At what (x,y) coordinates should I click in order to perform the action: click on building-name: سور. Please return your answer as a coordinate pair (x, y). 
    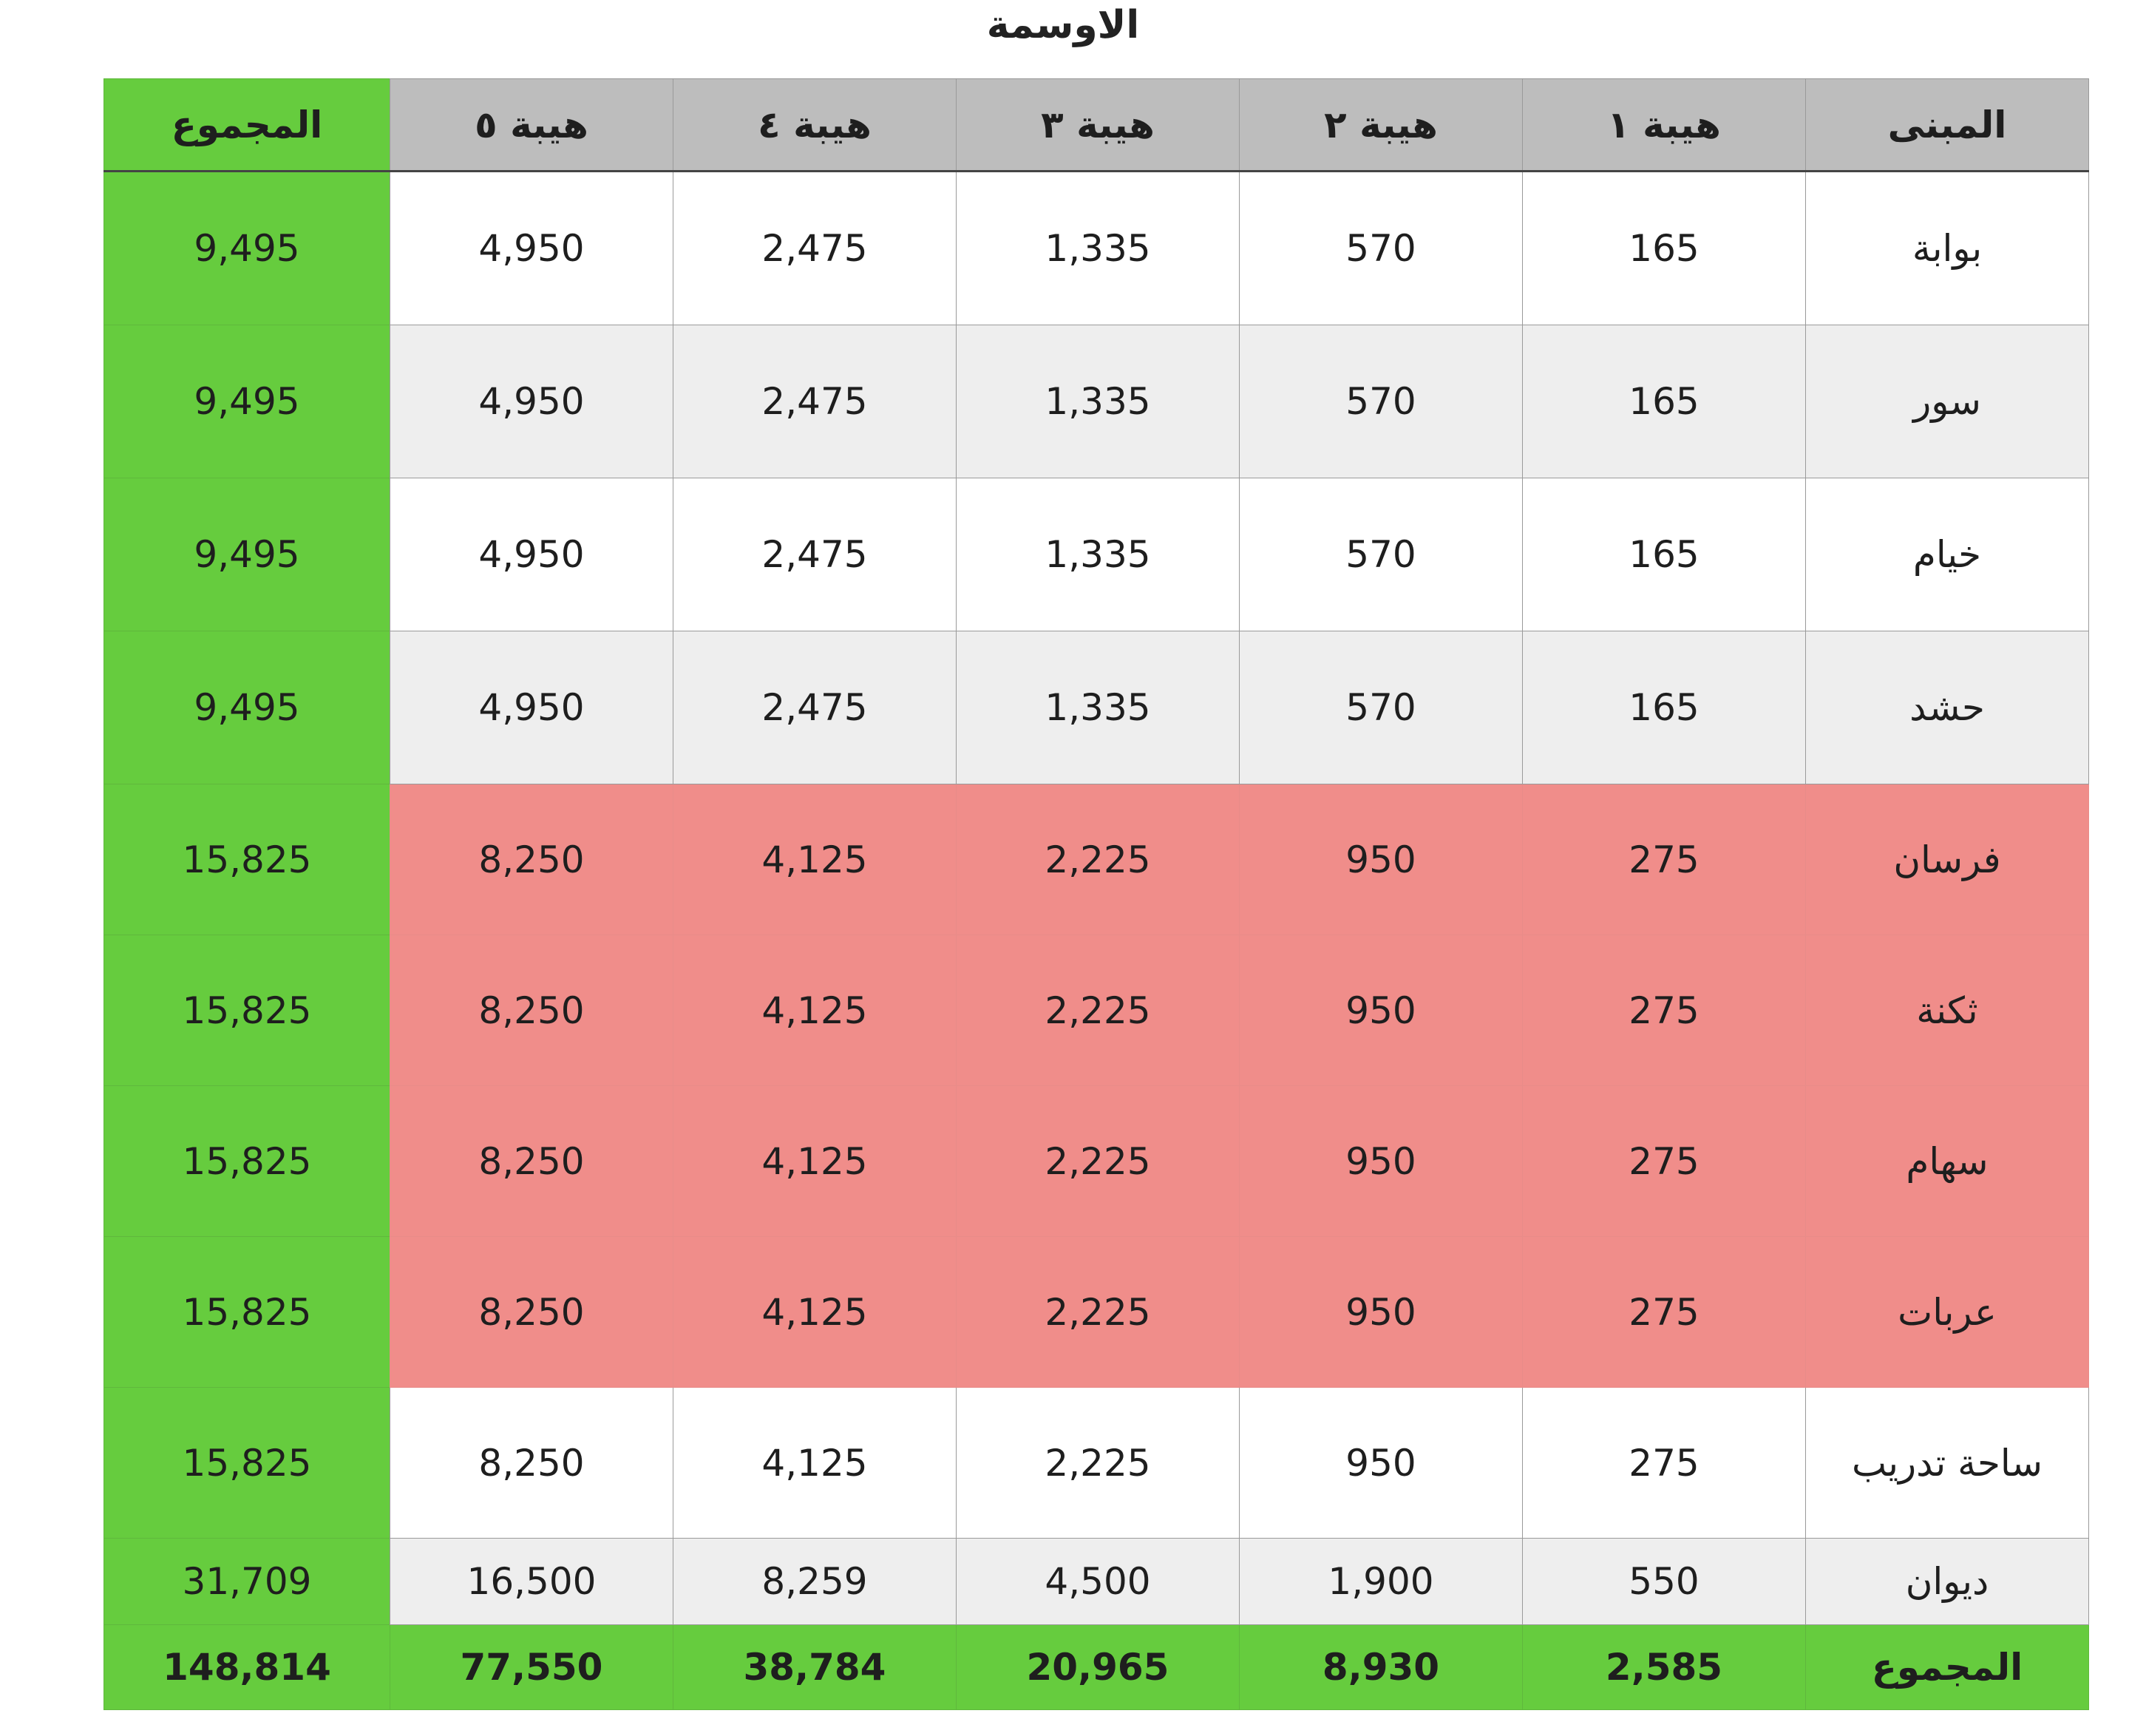
    Looking at the image, I should click on (1947, 401).